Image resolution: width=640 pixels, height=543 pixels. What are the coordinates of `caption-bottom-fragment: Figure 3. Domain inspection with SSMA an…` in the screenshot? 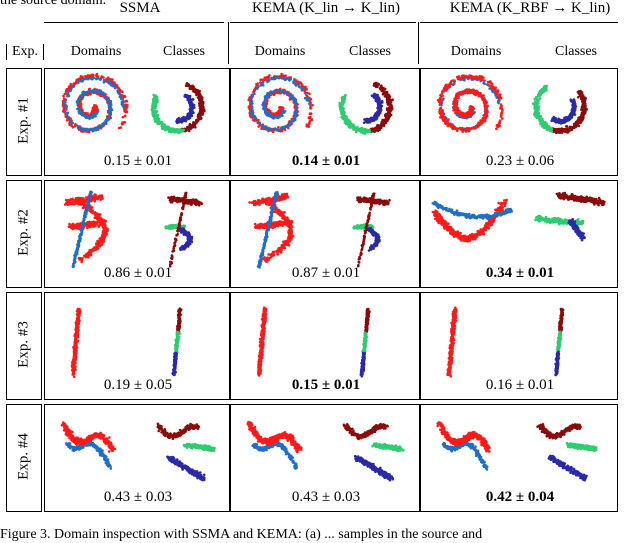 It's located at (241, 535).